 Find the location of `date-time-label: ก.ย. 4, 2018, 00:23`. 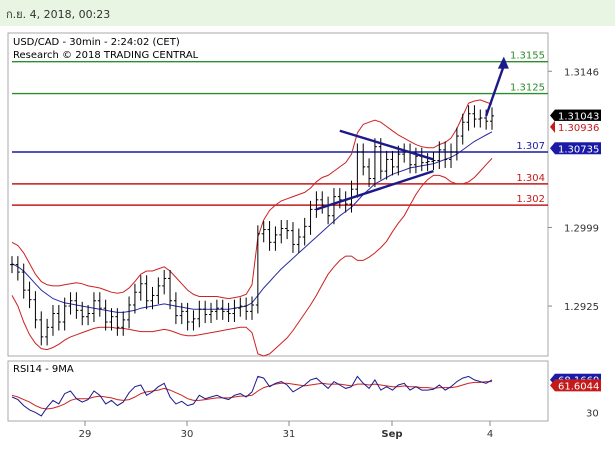

date-time-label: ก.ย. 4, 2018, 00:23 is located at coordinates (58, 14).